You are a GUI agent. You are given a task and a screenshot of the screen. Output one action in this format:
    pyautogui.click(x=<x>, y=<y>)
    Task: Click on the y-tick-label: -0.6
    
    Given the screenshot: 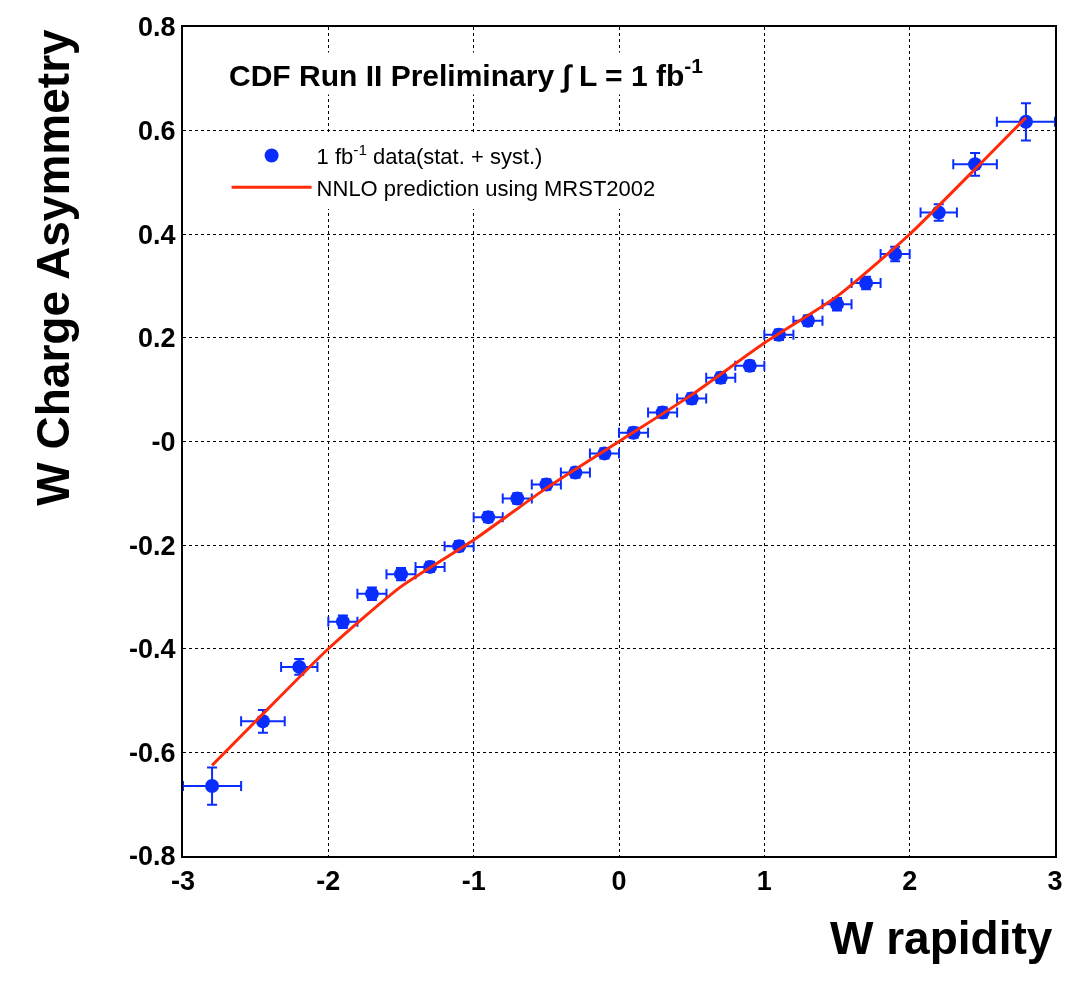 What is the action you would take?
    pyautogui.click(x=152, y=752)
    